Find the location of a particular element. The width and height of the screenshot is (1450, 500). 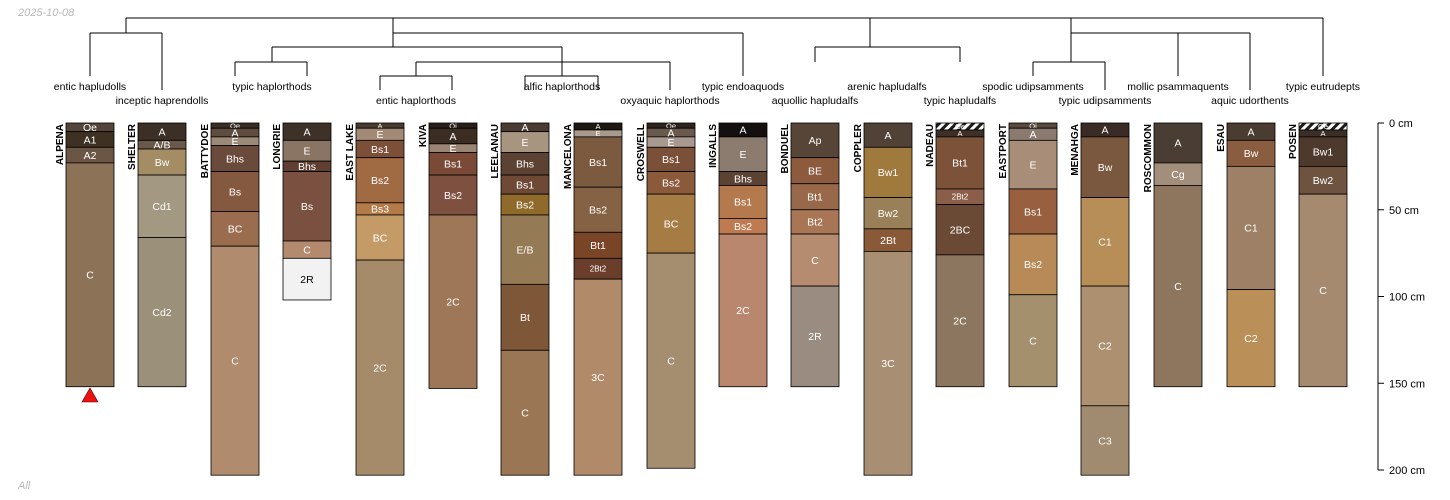

horizon-esau-a: A is located at coordinates (1251, 131).